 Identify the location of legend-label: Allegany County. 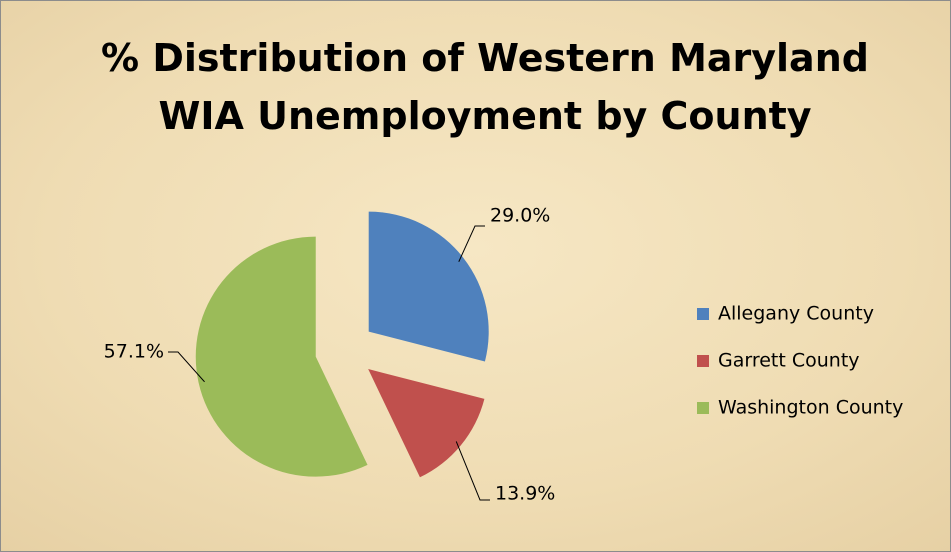
(796, 314).